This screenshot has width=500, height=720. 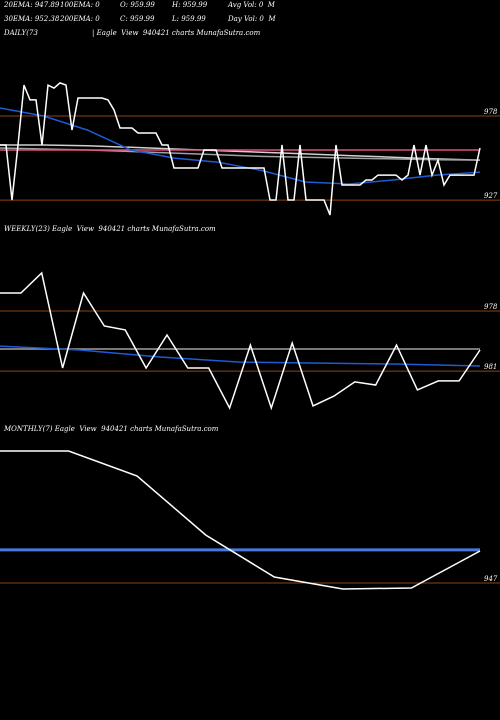 What do you see at coordinates (491, 196) in the screenshot?
I see `y-tick-label: 927` at bounding box center [491, 196].